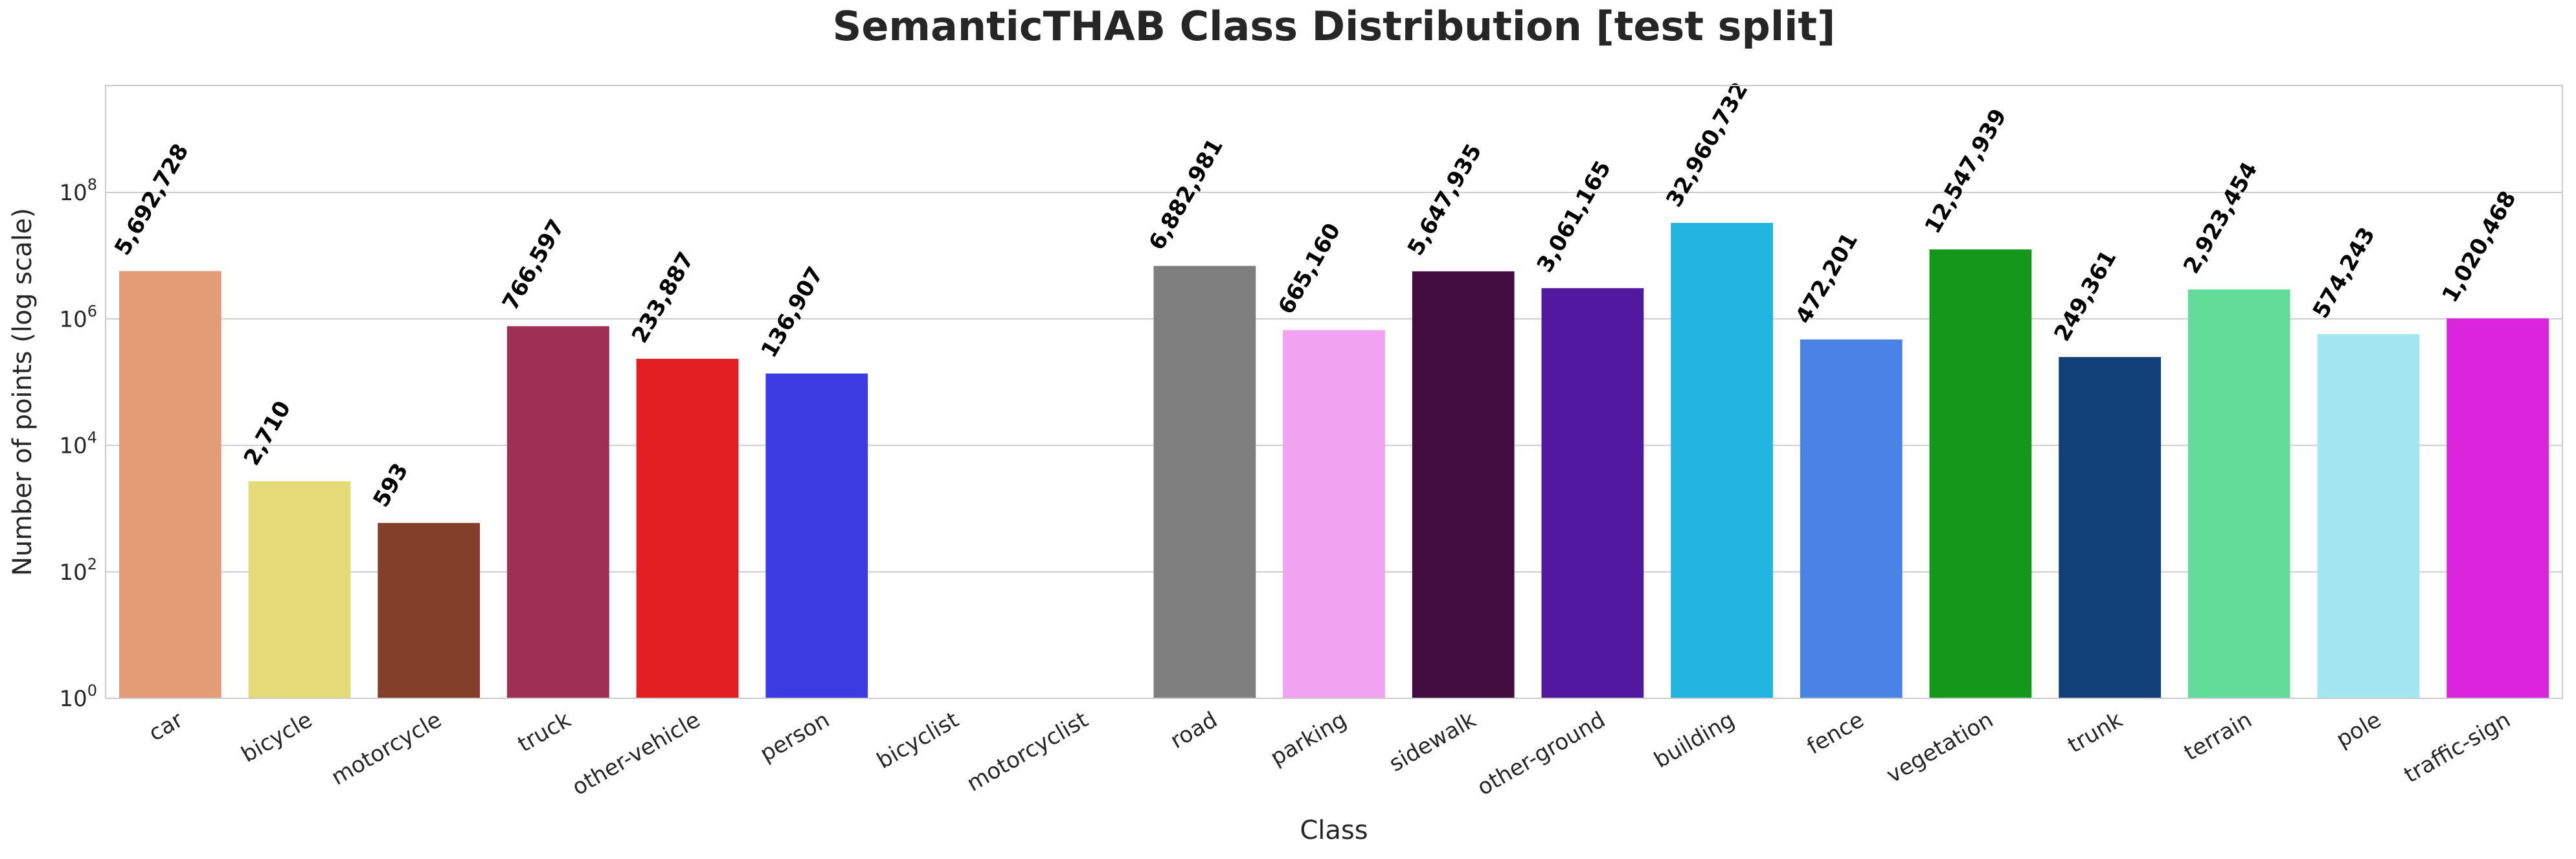  I want to click on value-label-person: 136,907, so click(793, 312).